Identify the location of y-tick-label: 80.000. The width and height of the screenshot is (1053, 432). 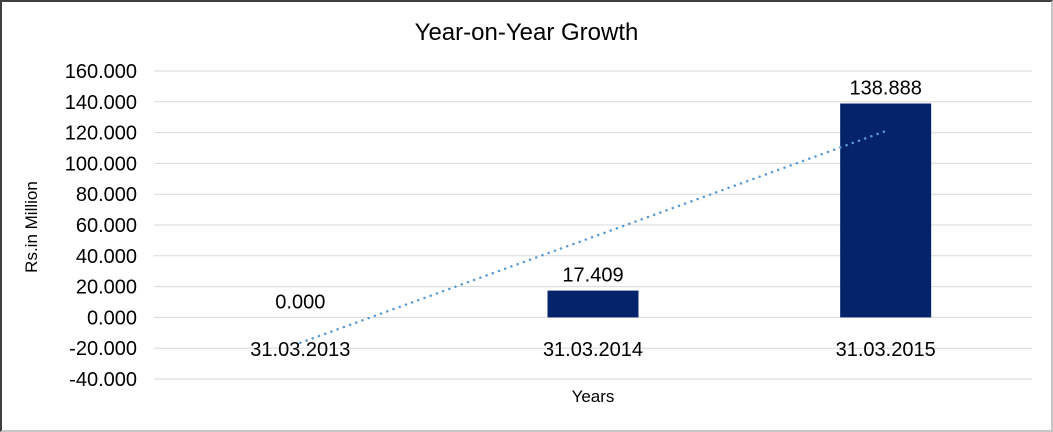
(106, 195).